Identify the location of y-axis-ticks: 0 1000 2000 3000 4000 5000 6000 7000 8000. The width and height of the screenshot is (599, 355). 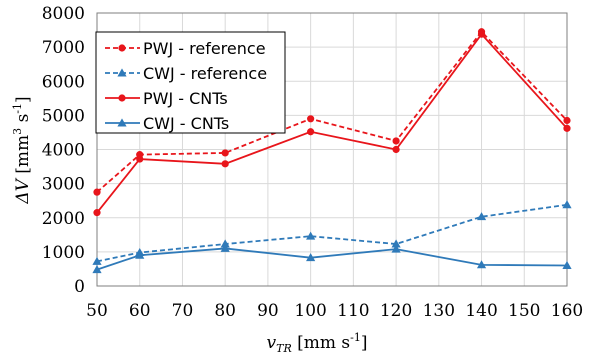
(63, 150).